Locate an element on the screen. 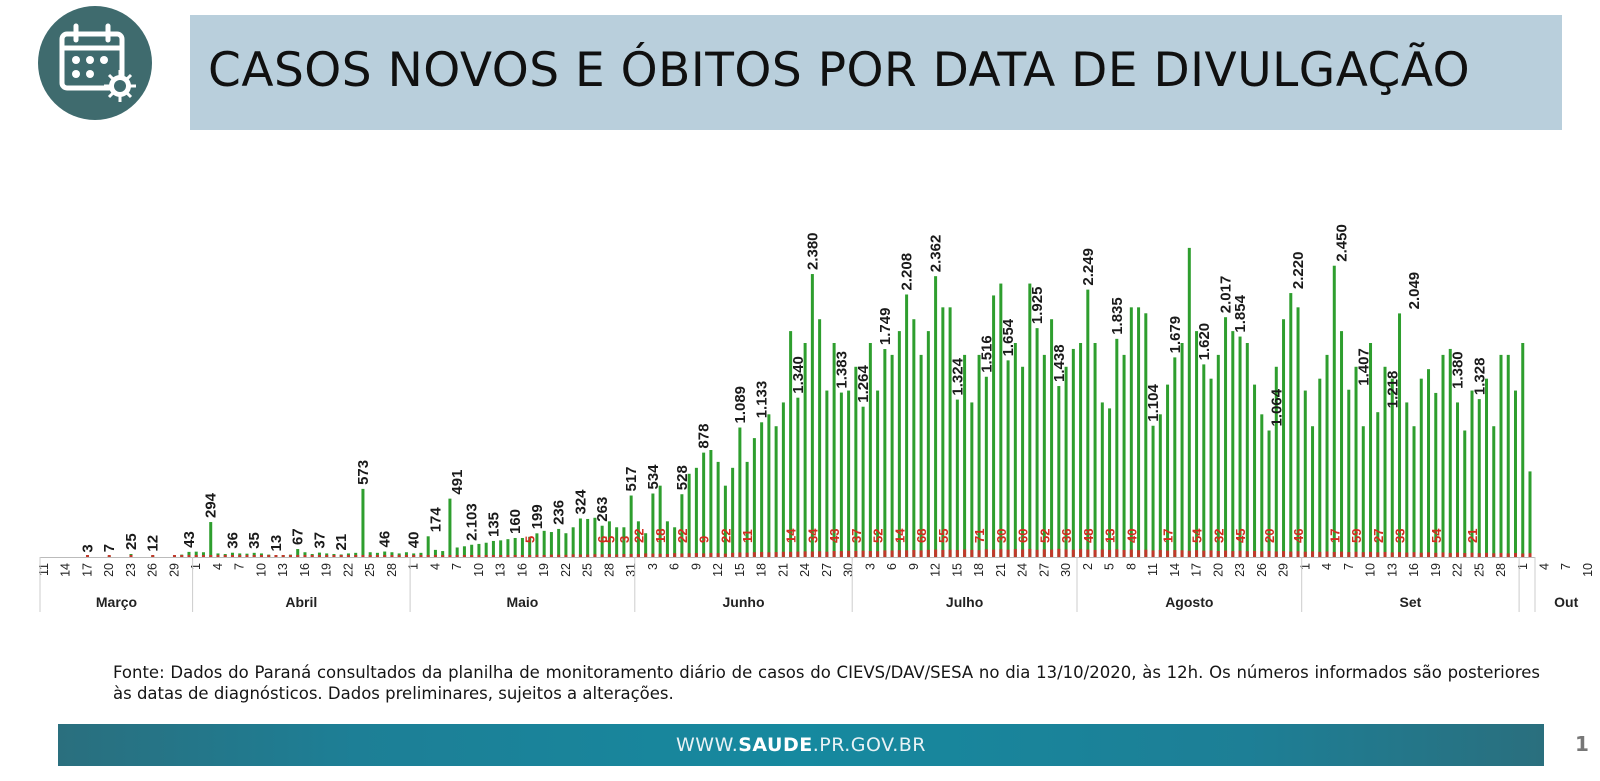 Image resolution: width=1600 pixels, height=781 pixels. case-data-label: 534 is located at coordinates (653, 477).